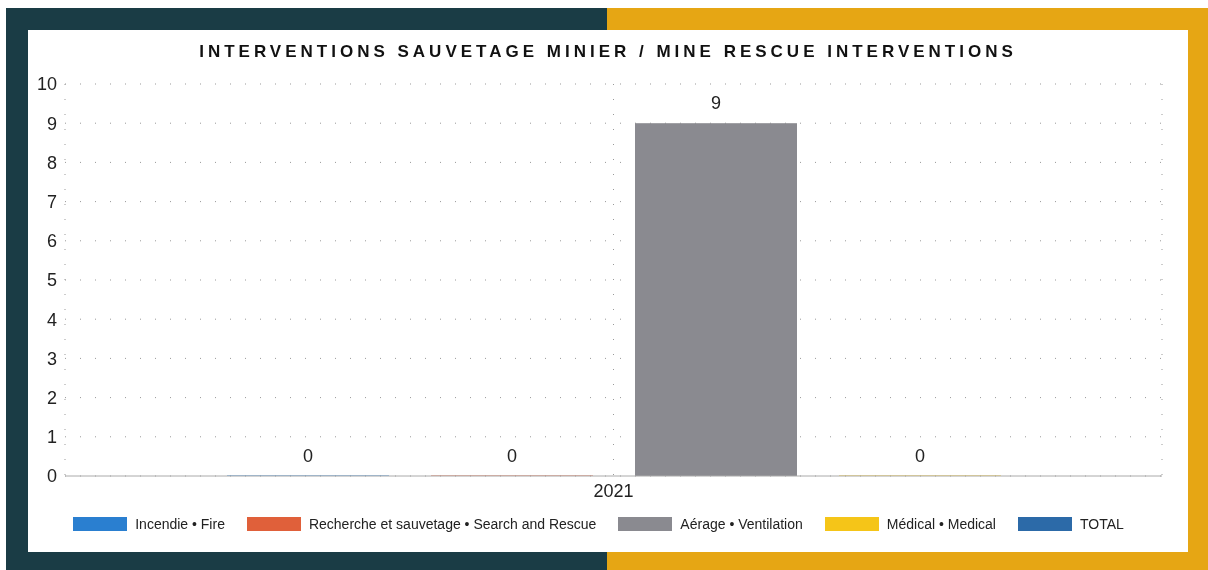 The height and width of the screenshot is (570, 1208). Describe the element at coordinates (613, 490) in the screenshot. I see `x-tick-label: 2021` at that location.